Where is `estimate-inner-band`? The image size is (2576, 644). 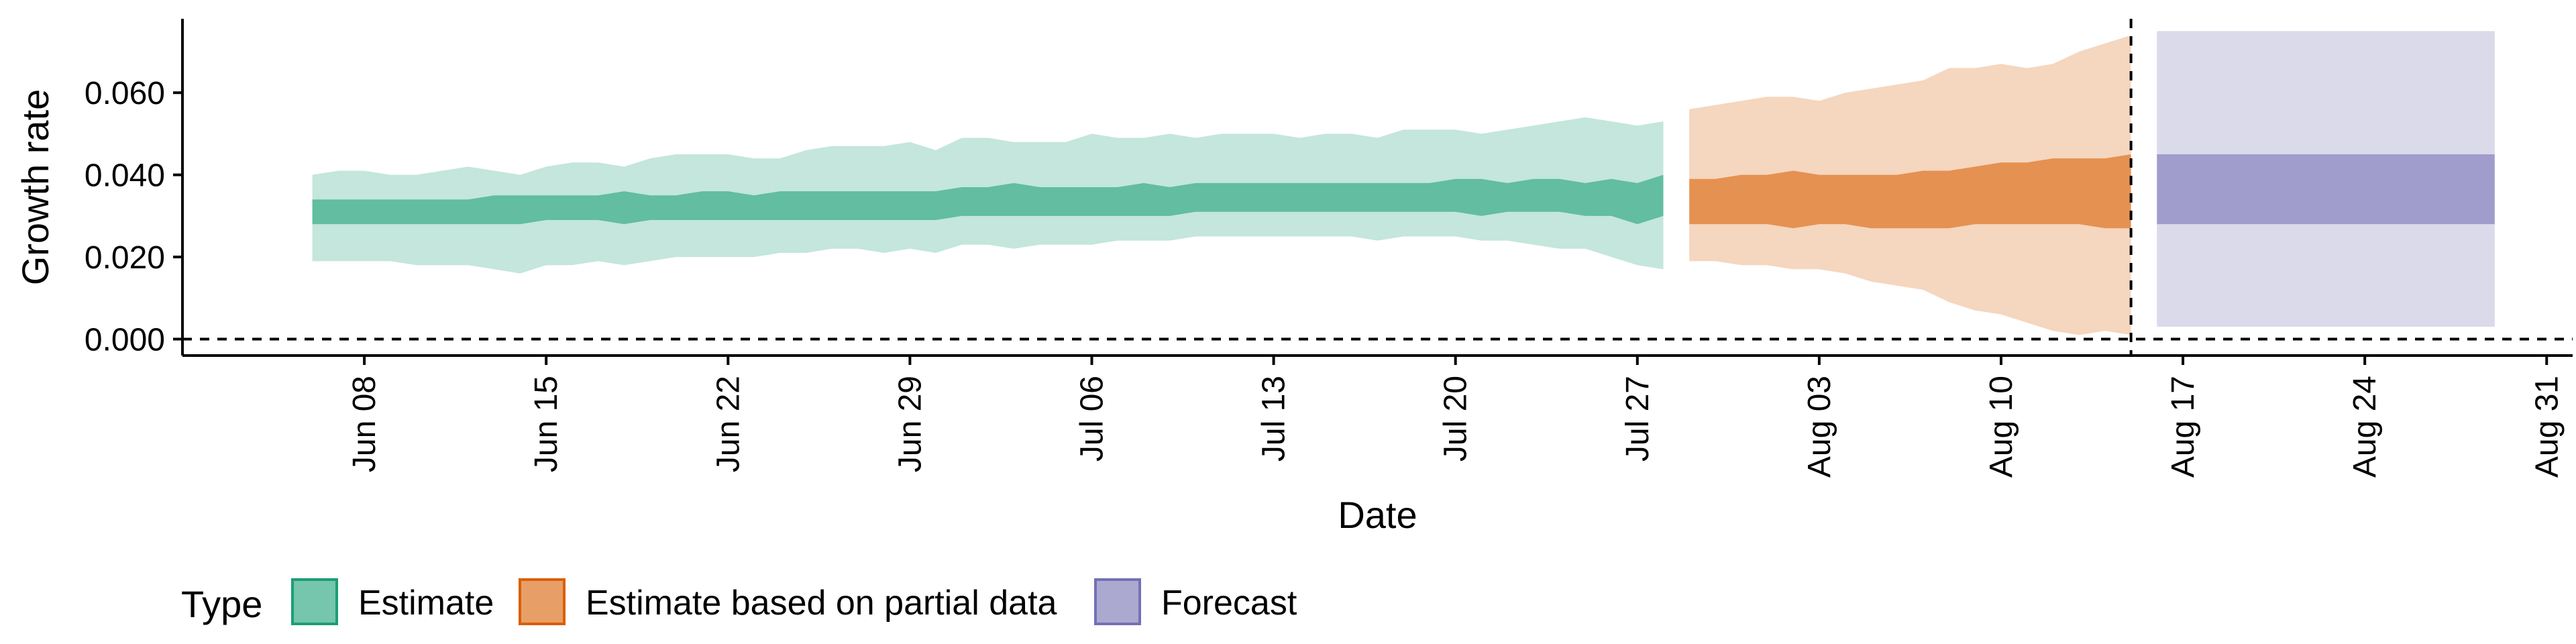
estimate-inner-band is located at coordinates (988, 199).